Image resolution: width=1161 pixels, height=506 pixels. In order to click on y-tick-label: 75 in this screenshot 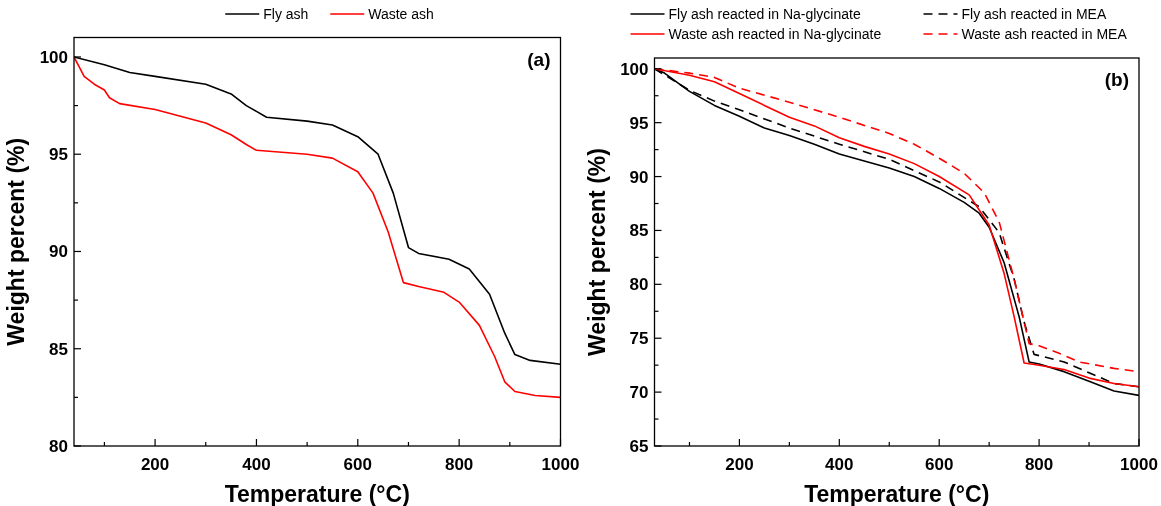, I will do `click(639, 339)`.